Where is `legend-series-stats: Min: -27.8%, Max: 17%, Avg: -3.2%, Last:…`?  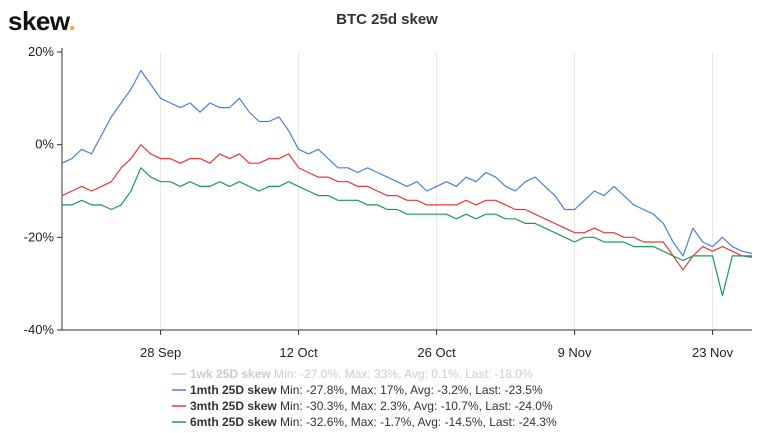 legend-series-stats: Min: -27.8%, Max: 17%, Avg: -3.2%, Last:… is located at coordinates (410, 390).